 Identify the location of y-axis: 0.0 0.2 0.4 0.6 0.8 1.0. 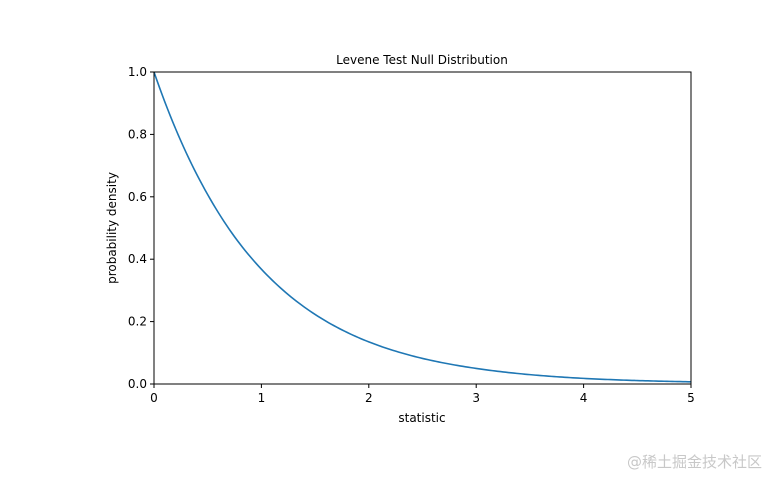
(141, 228).